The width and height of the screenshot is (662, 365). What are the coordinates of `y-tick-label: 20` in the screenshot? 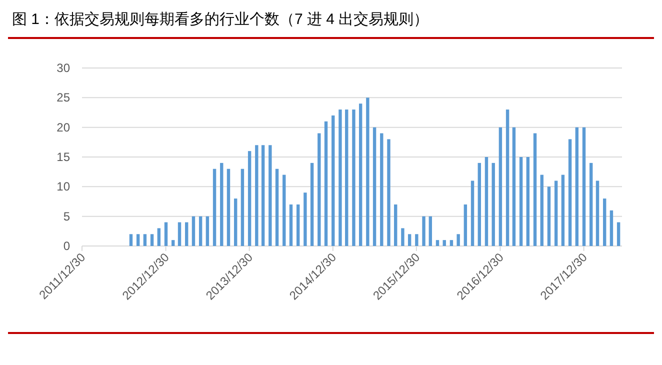 It's located at (63, 127).